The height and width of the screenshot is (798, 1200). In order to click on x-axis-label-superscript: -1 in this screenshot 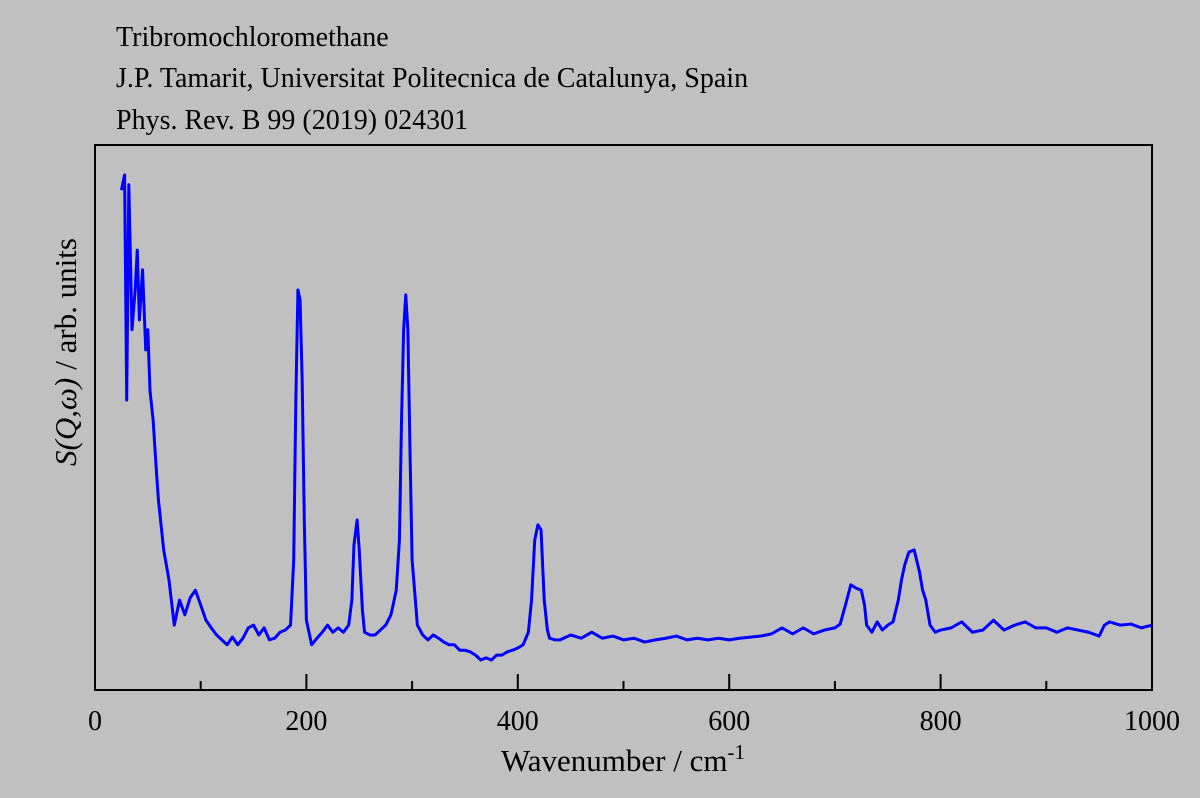, I will do `click(736, 752)`.